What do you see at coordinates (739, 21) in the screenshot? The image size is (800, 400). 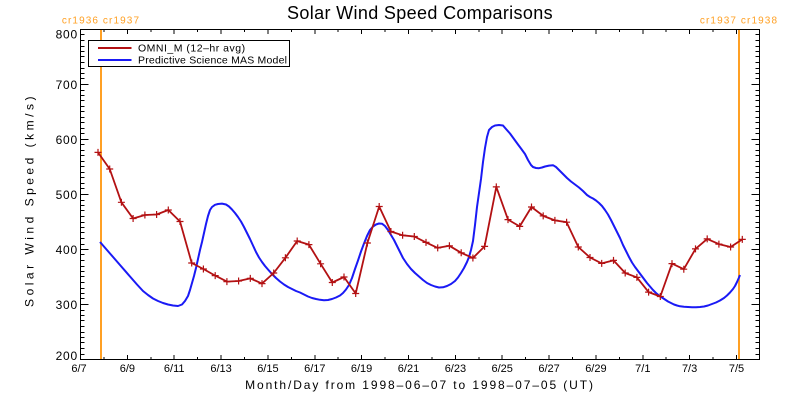 I see `svg-text: cr1937 cr1938` at bounding box center [739, 21].